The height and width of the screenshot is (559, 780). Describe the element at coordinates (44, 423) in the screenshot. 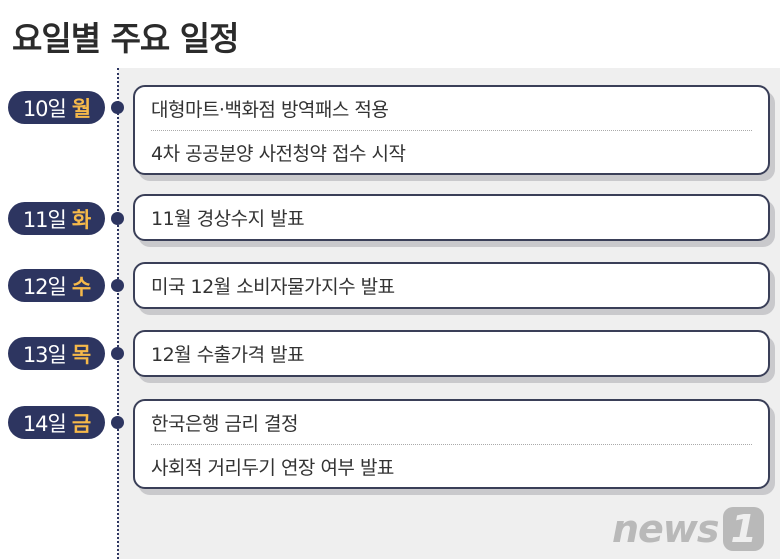

I see `day-label: 14일` at that location.